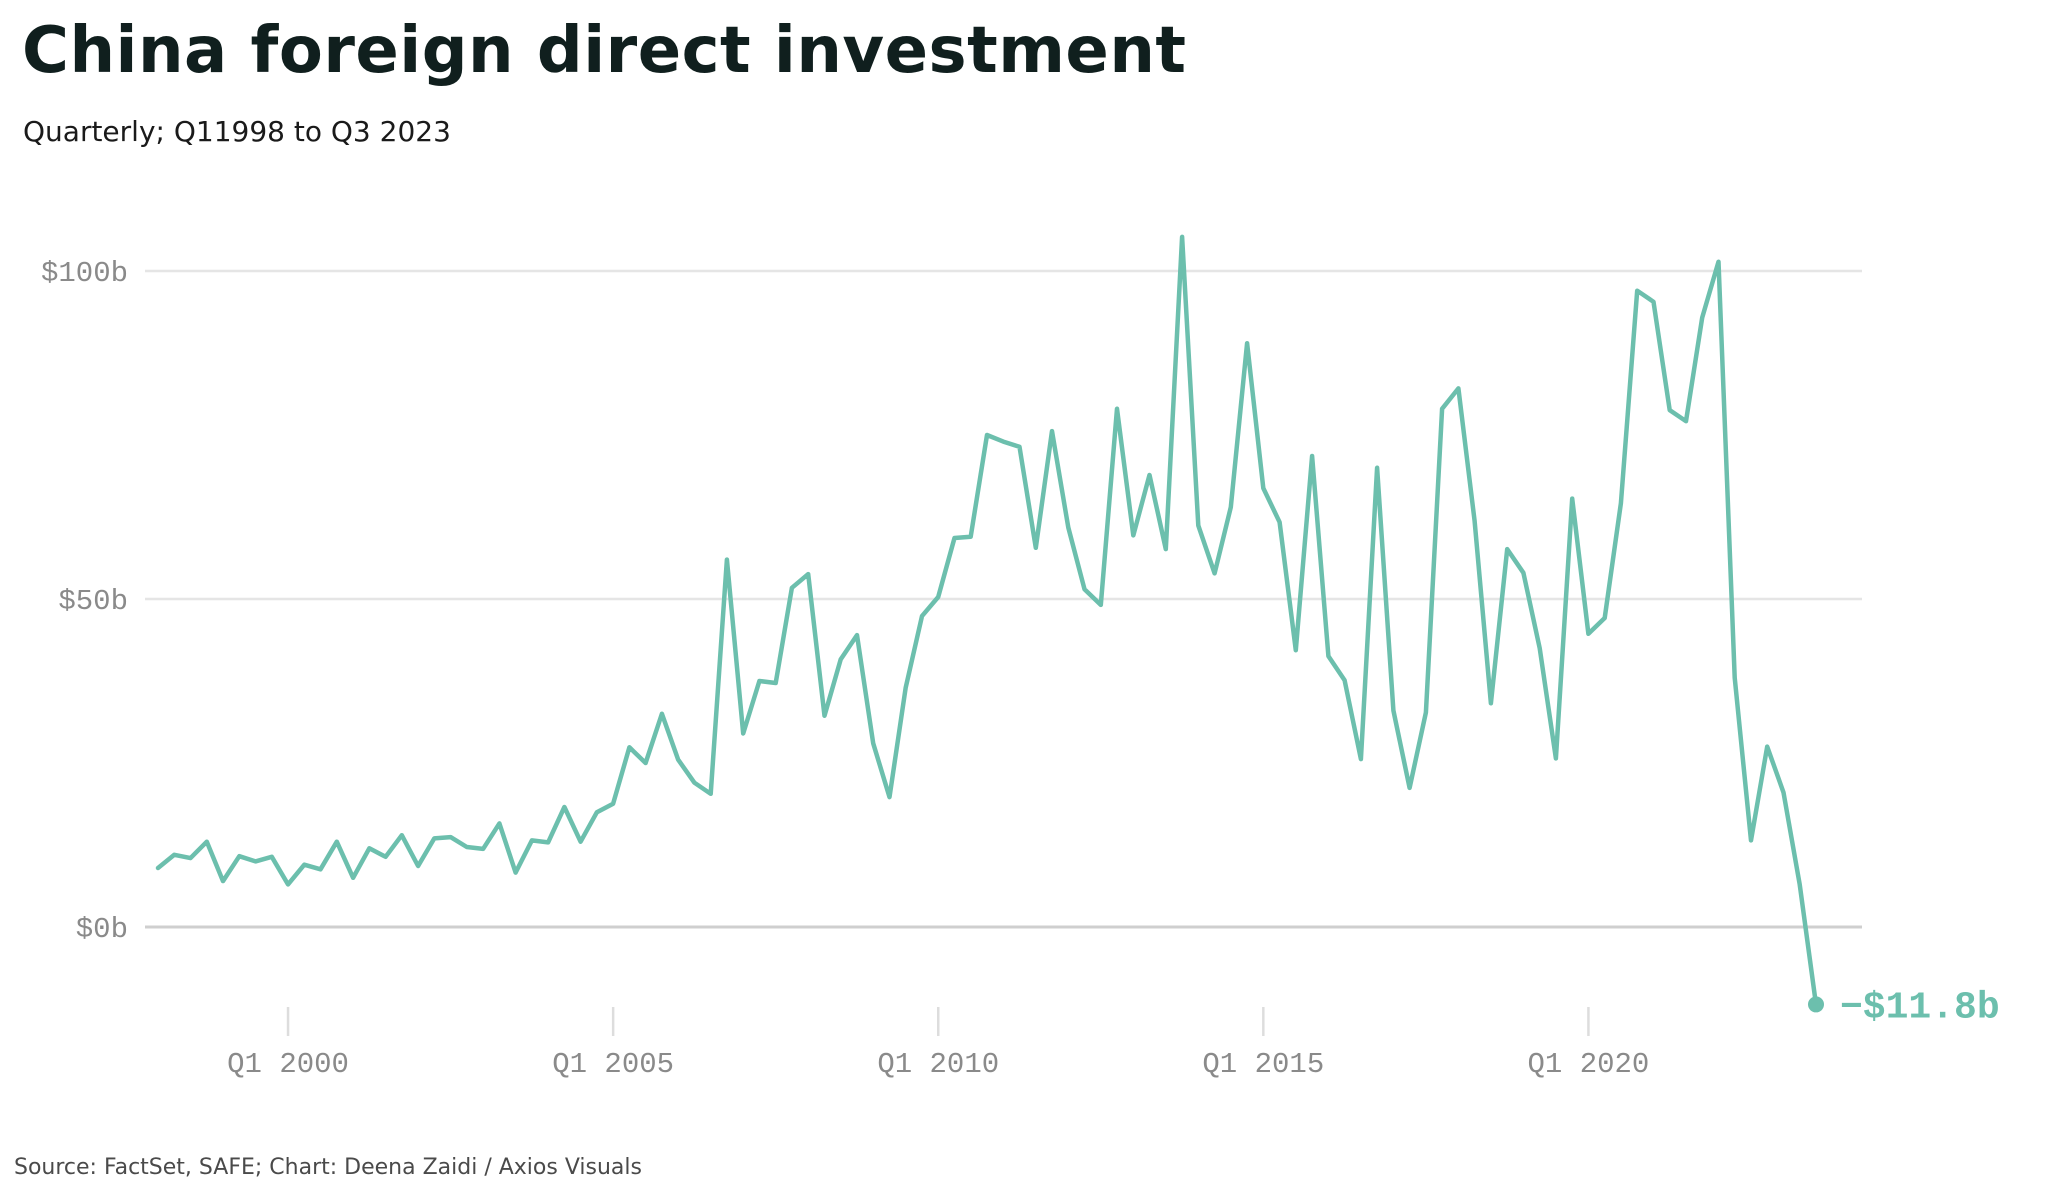 This screenshot has width=2048, height=1198. Describe the element at coordinates (938, 1044) in the screenshot. I see `x-axis-ticks: Q1 2000 Q1 2005 Q1 2010 Q1 2015 Q1 2020` at that location.